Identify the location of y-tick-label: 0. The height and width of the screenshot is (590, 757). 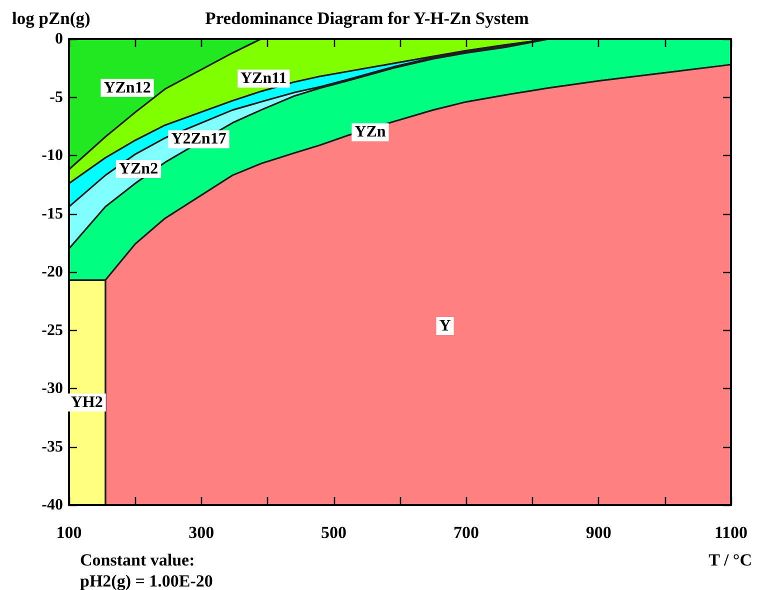
(59, 39).